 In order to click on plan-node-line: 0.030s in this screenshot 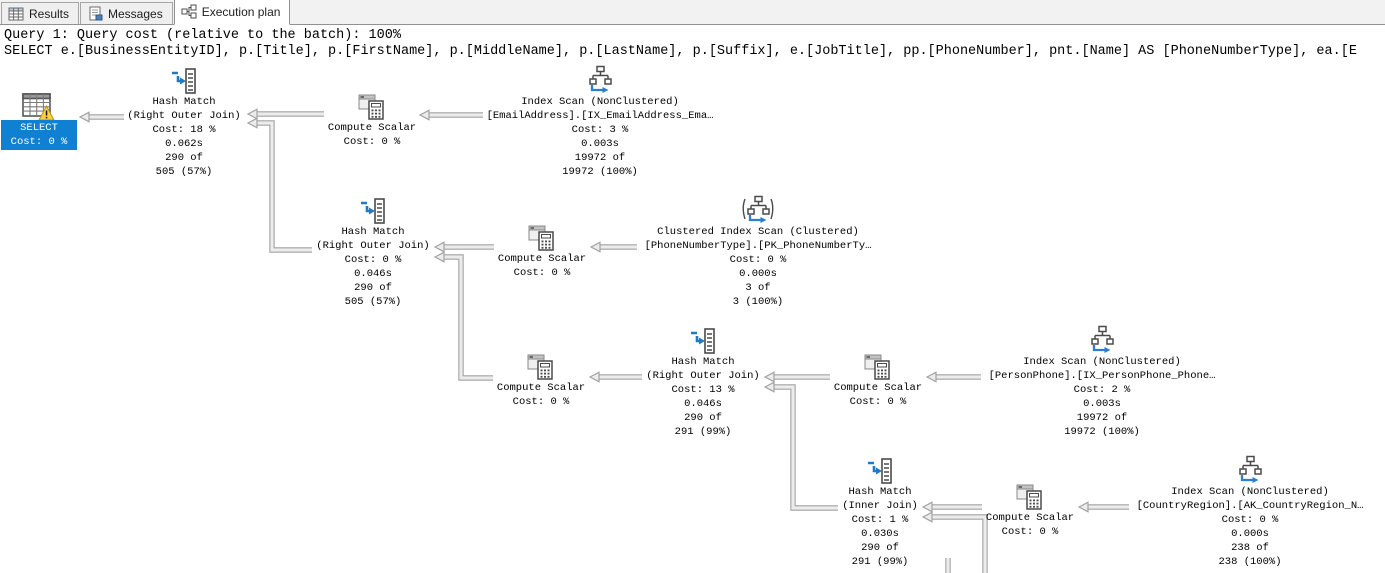, I will do `click(880, 534)`.